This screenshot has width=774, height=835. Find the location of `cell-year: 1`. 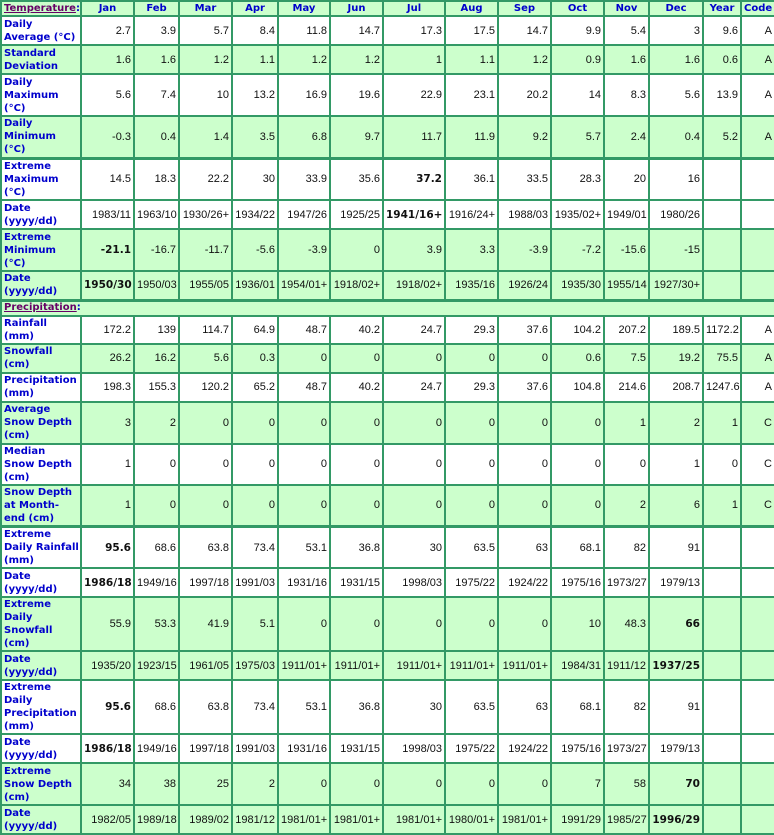

cell-year: 1 is located at coordinates (722, 422).